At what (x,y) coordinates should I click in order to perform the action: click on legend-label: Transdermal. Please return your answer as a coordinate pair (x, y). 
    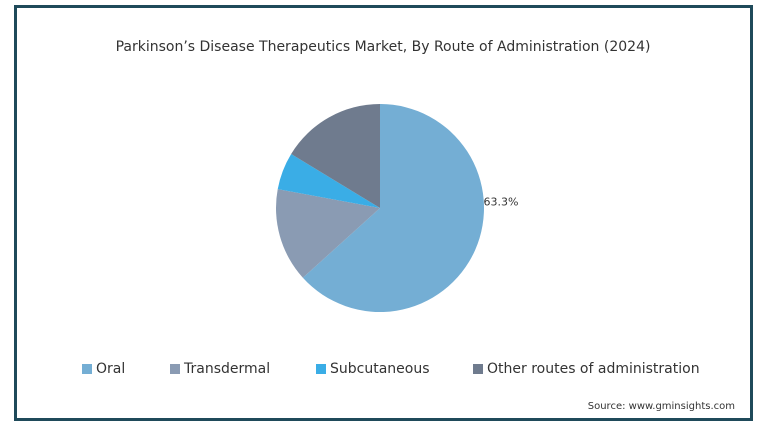
    Looking at the image, I should click on (226, 369).